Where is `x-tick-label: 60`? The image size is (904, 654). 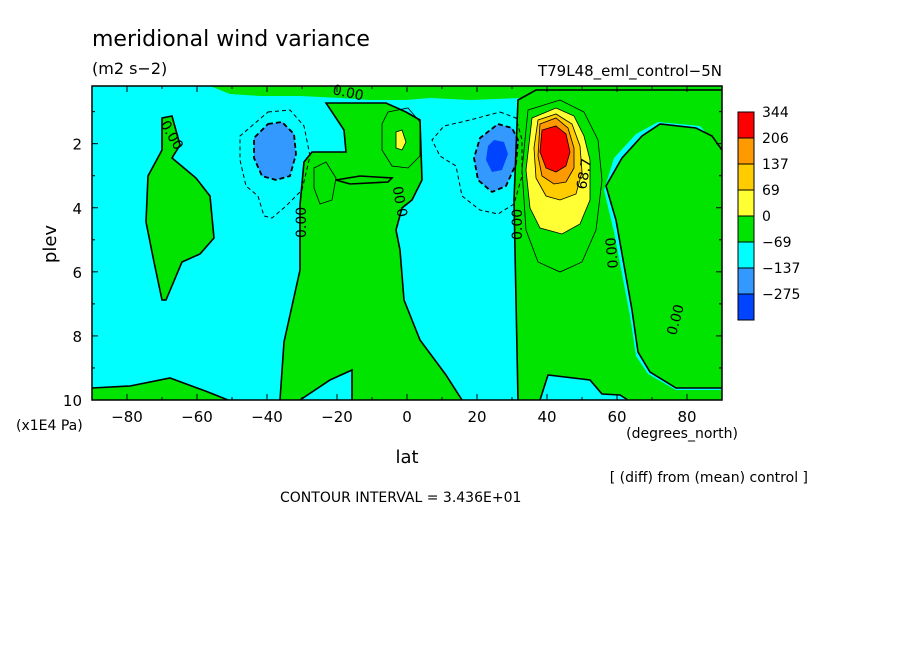
x-tick-label: 60 is located at coordinates (616, 417).